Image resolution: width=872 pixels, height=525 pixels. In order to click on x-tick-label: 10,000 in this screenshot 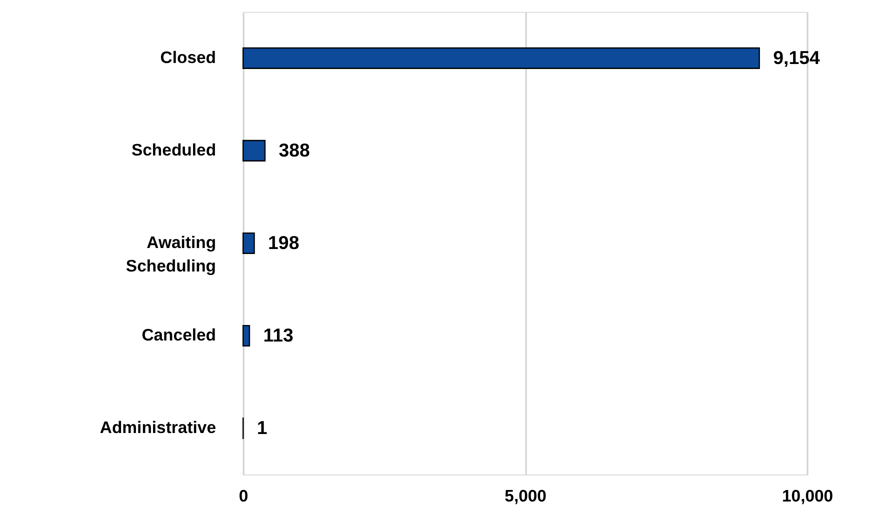, I will do `click(808, 496)`.